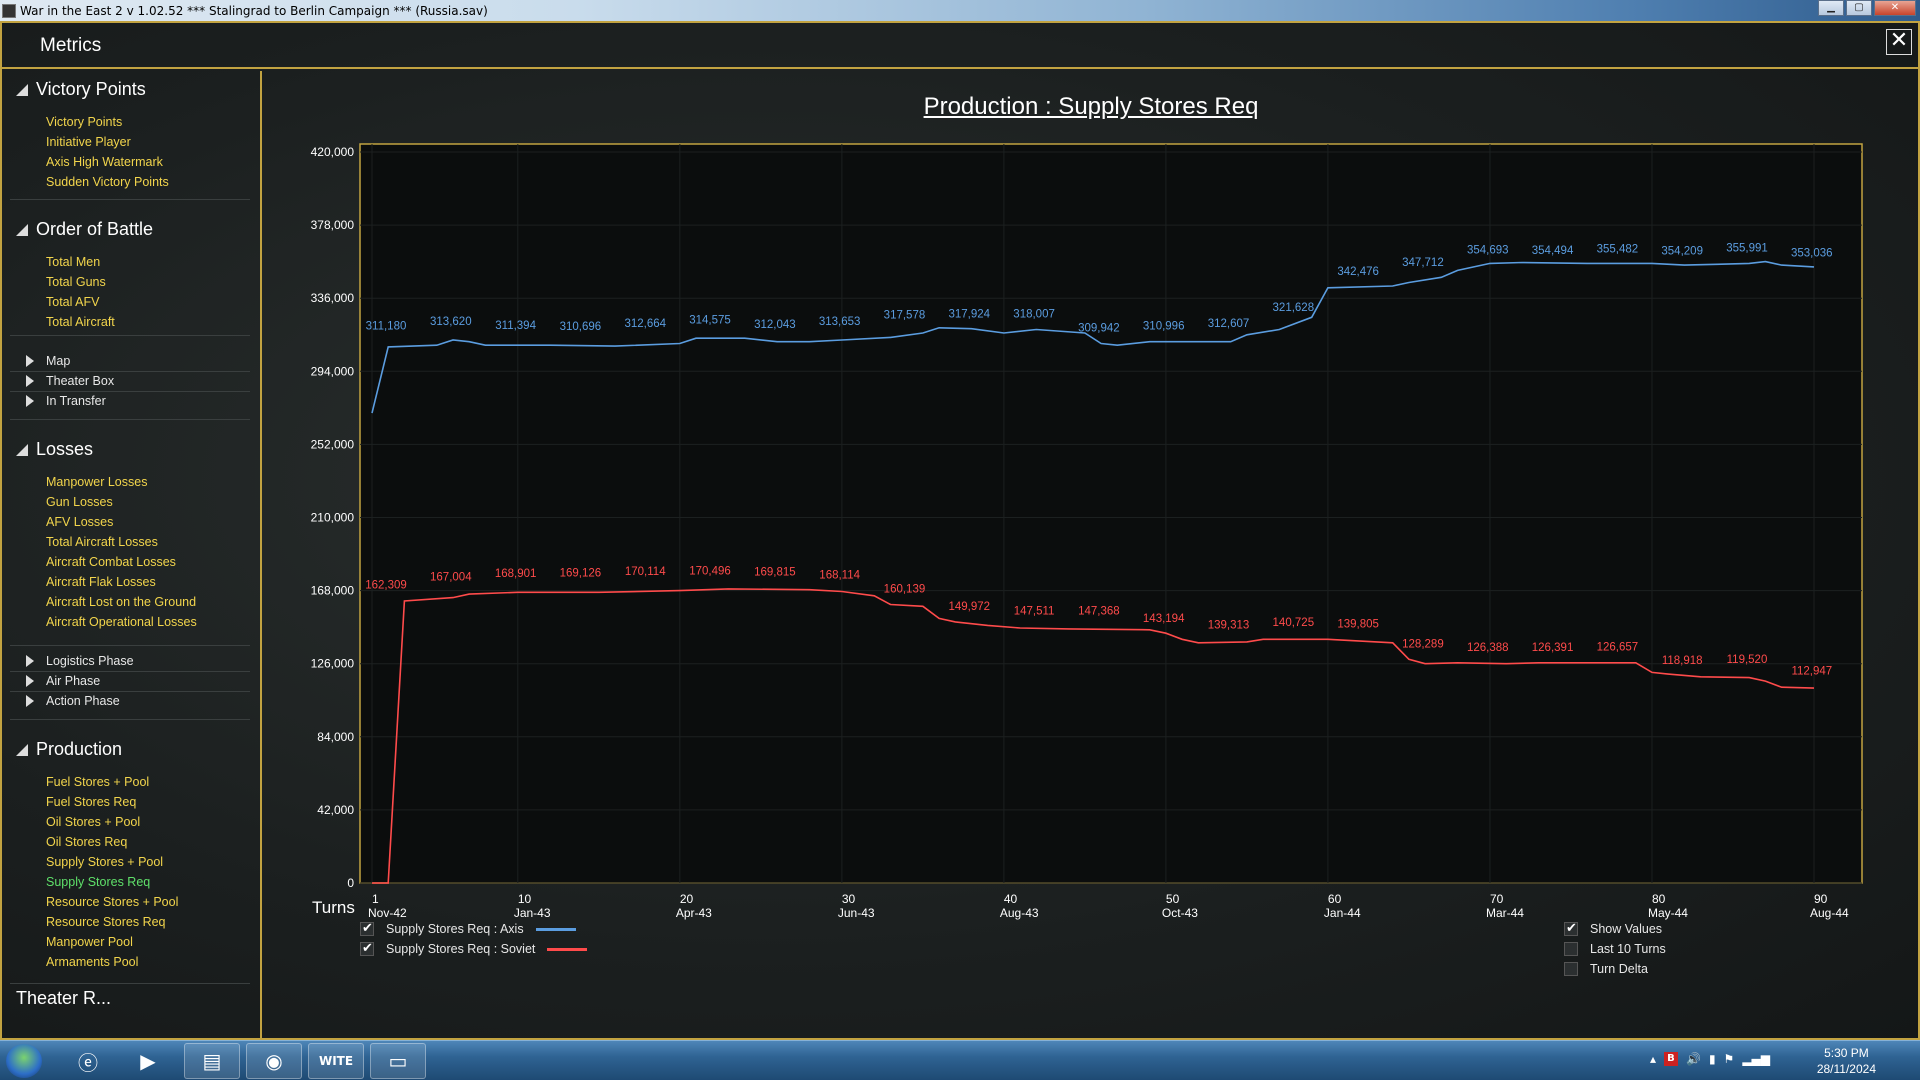 The image size is (1920, 1080). I want to click on sidebar-item-axis-high-watermark: Axis High Watermark, so click(104, 162).